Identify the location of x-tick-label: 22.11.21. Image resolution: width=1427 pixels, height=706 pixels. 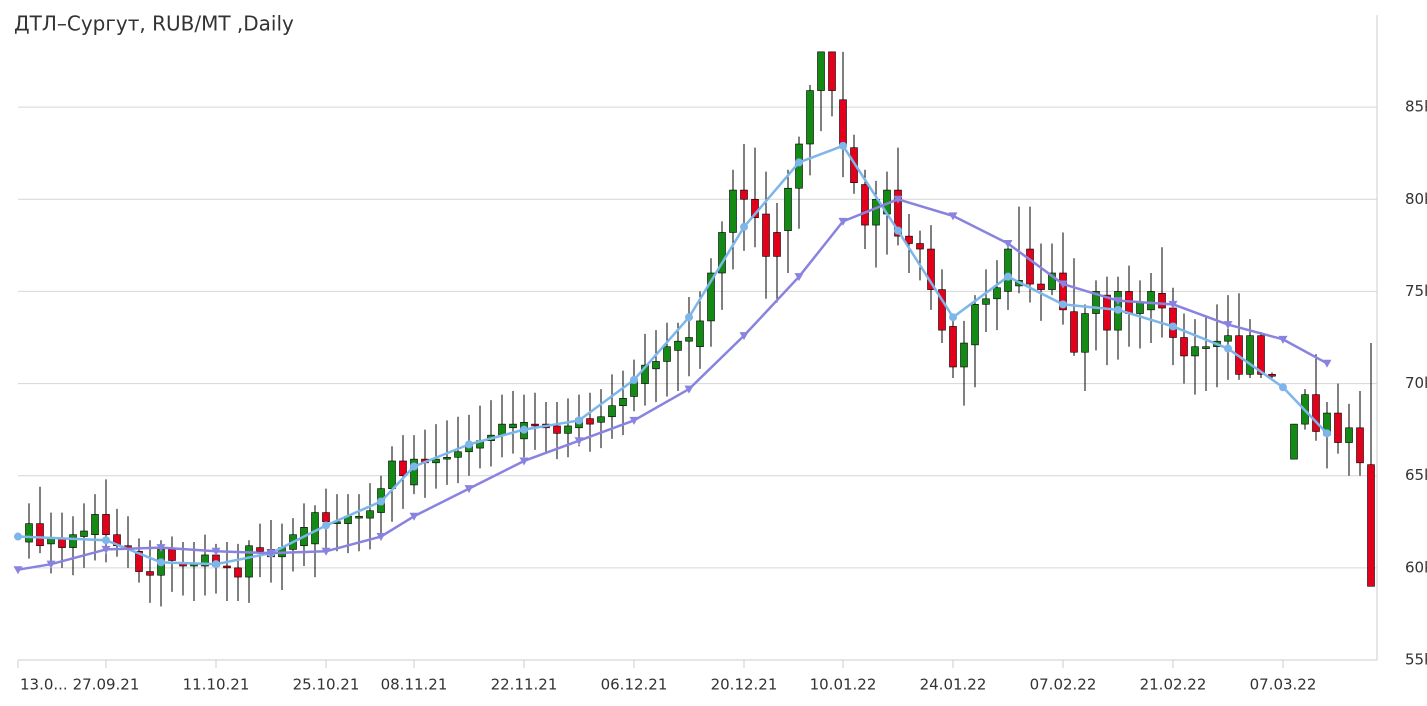
(524, 685).